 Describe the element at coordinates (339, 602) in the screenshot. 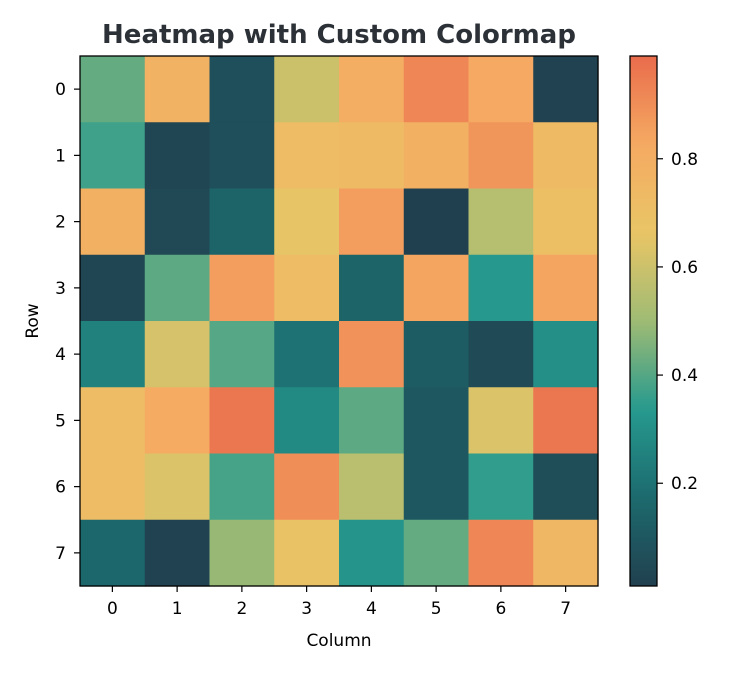

I see `x-axis-ticks: 0 1 2 3 4 5 6 7` at that location.